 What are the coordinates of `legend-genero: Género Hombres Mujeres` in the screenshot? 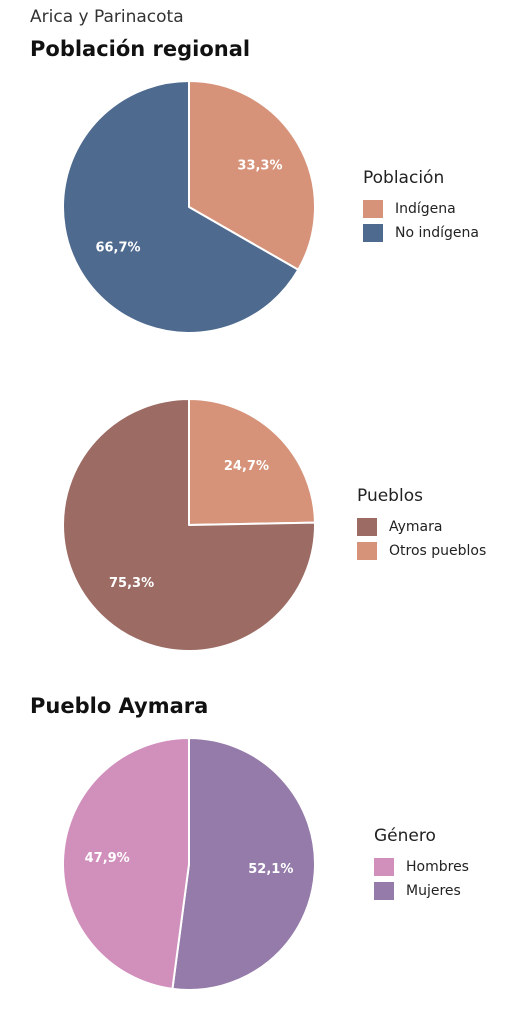 It's located at (421, 864).